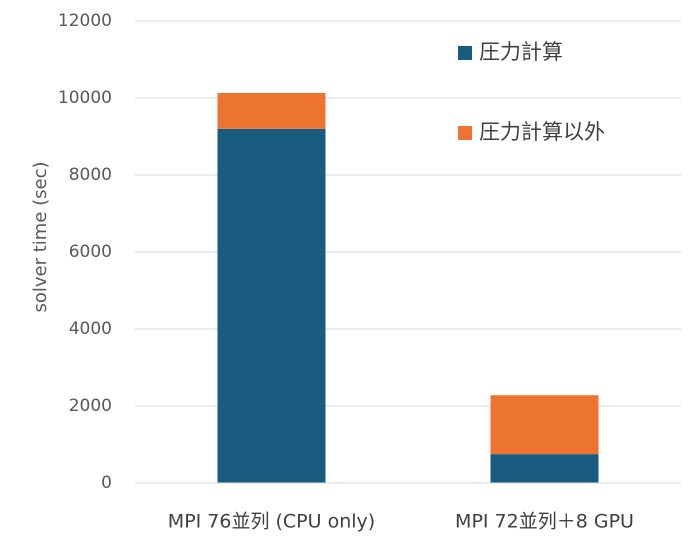 Image resolution: width=696 pixels, height=554 pixels. I want to click on y-axis-label: solver time (sec), so click(40, 236).